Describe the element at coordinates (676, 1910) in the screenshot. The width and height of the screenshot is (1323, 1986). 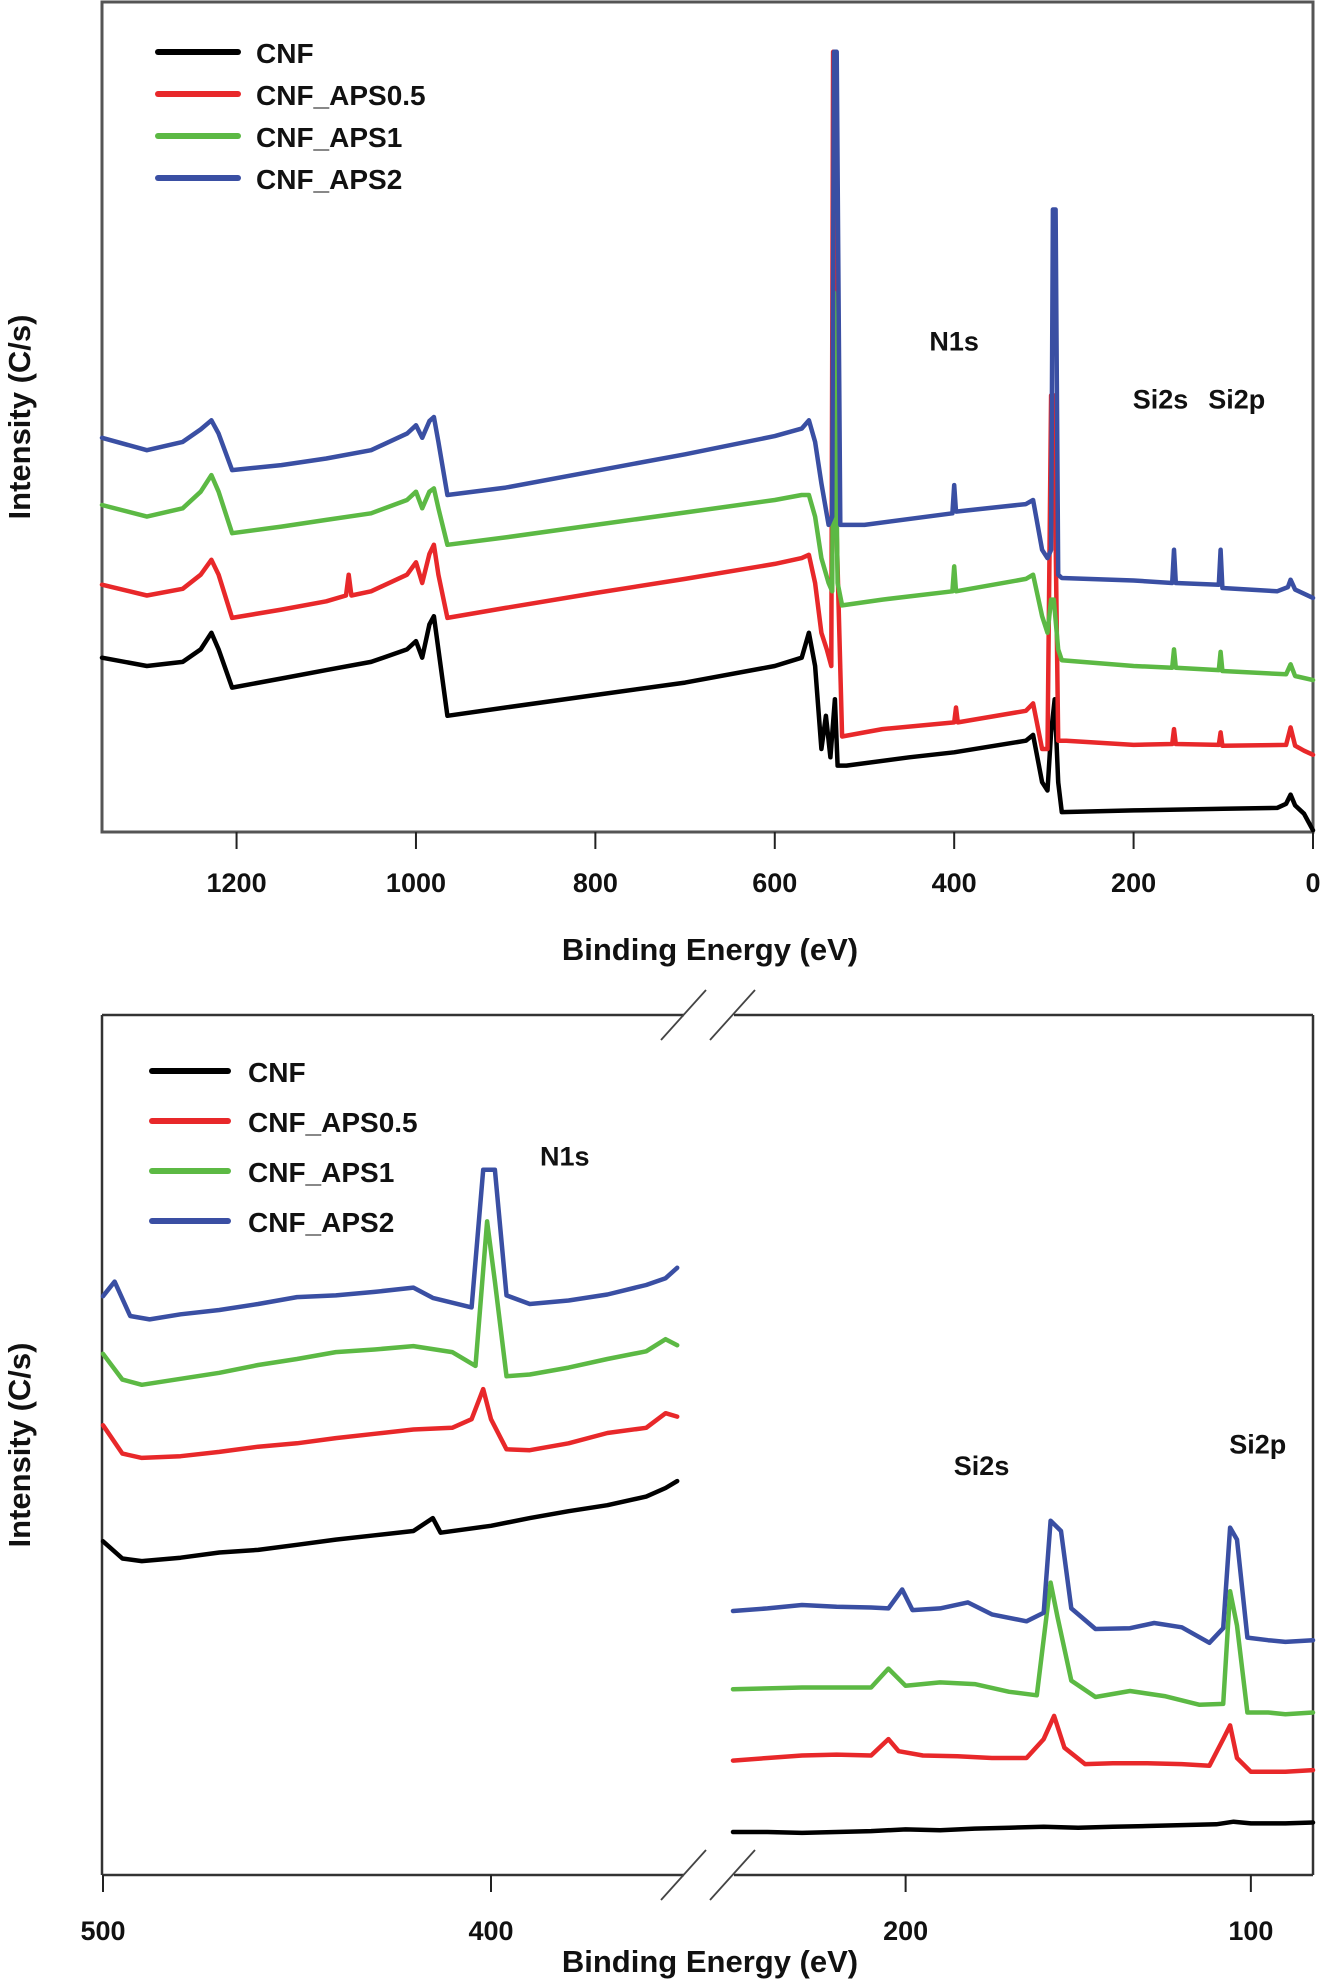
I see `x-ticks: 500 400 200 100` at that location.